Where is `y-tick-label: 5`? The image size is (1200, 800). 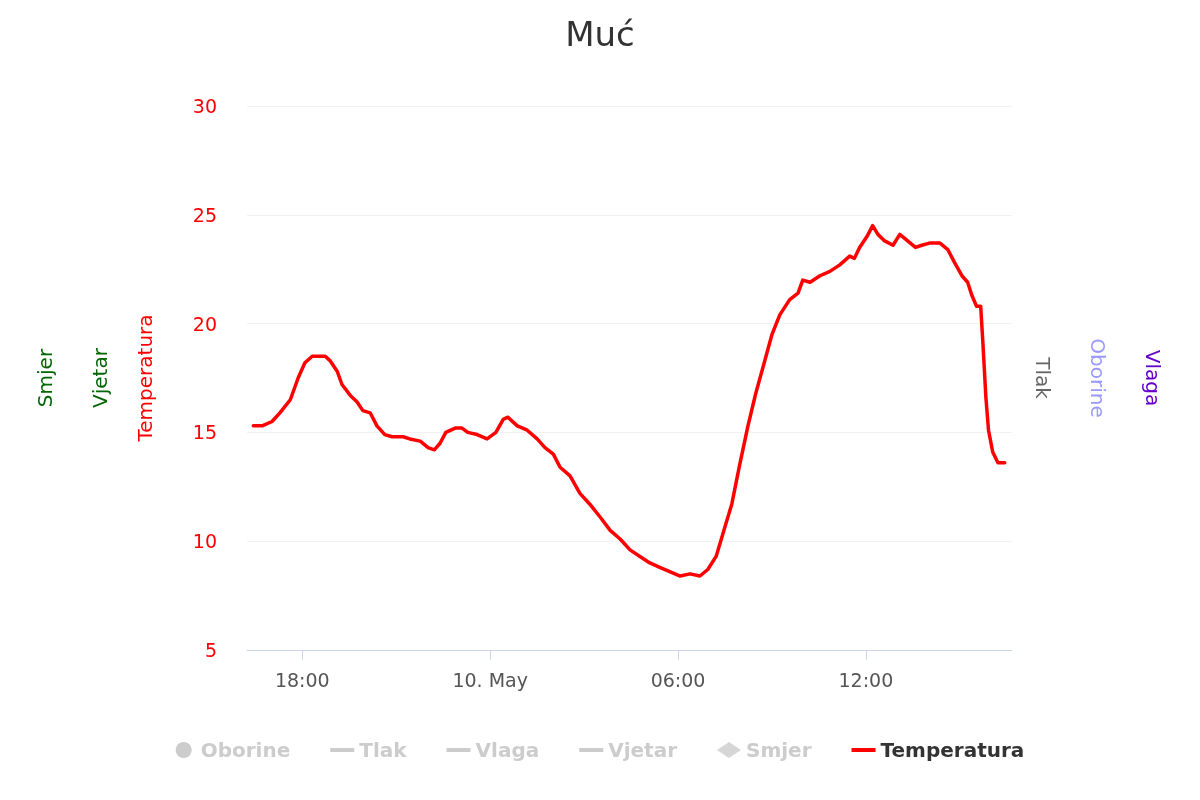 y-tick-label: 5 is located at coordinates (210, 650).